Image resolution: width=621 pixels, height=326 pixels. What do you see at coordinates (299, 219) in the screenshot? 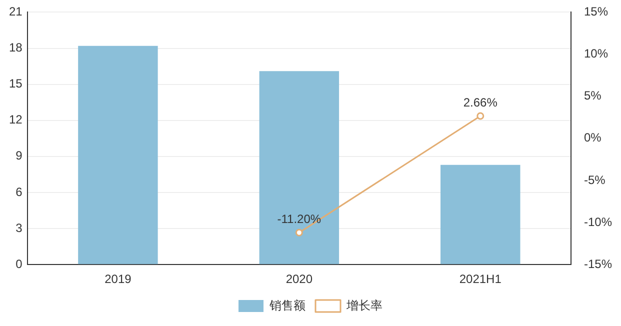
I see `data-label: -11.20%` at bounding box center [299, 219].